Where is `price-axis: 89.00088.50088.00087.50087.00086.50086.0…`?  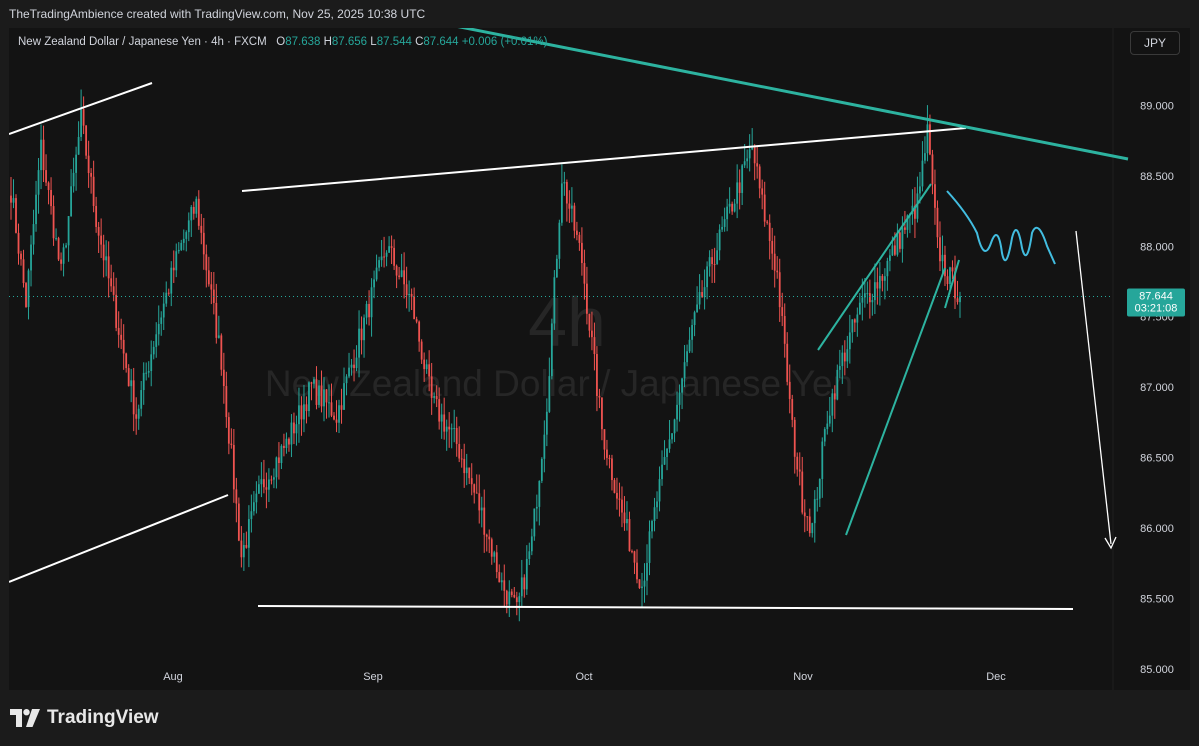 price-axis: 89.00088.50088.00087.50087.00086.50086.0… is located at coordinates (1157, 387).